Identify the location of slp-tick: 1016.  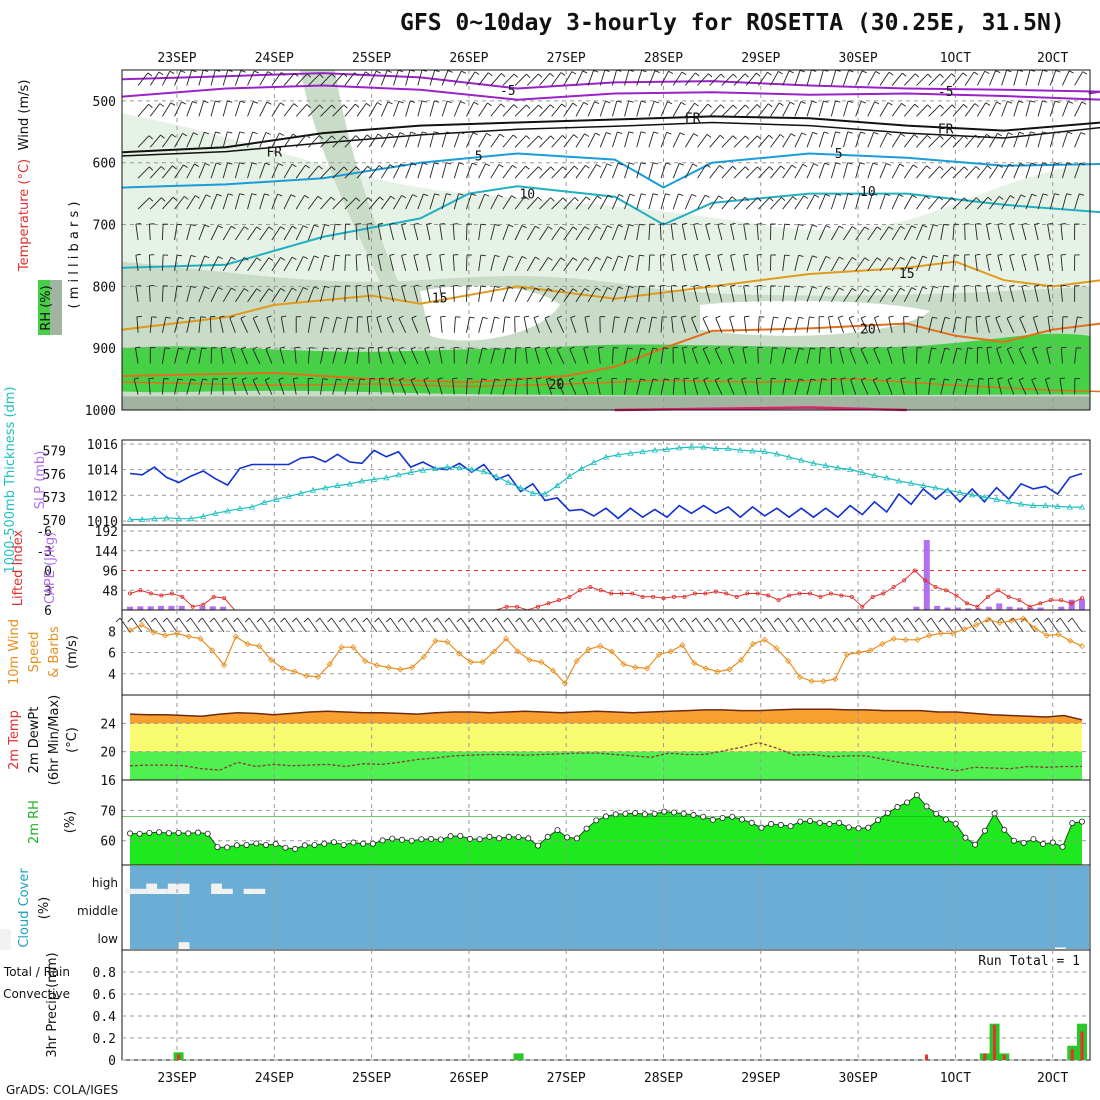
(102, 445).